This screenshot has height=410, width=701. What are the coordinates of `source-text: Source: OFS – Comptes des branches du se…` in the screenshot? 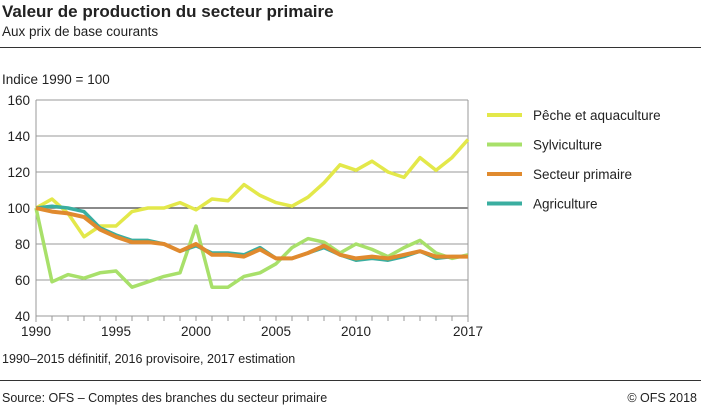 It's located at (165, 398).